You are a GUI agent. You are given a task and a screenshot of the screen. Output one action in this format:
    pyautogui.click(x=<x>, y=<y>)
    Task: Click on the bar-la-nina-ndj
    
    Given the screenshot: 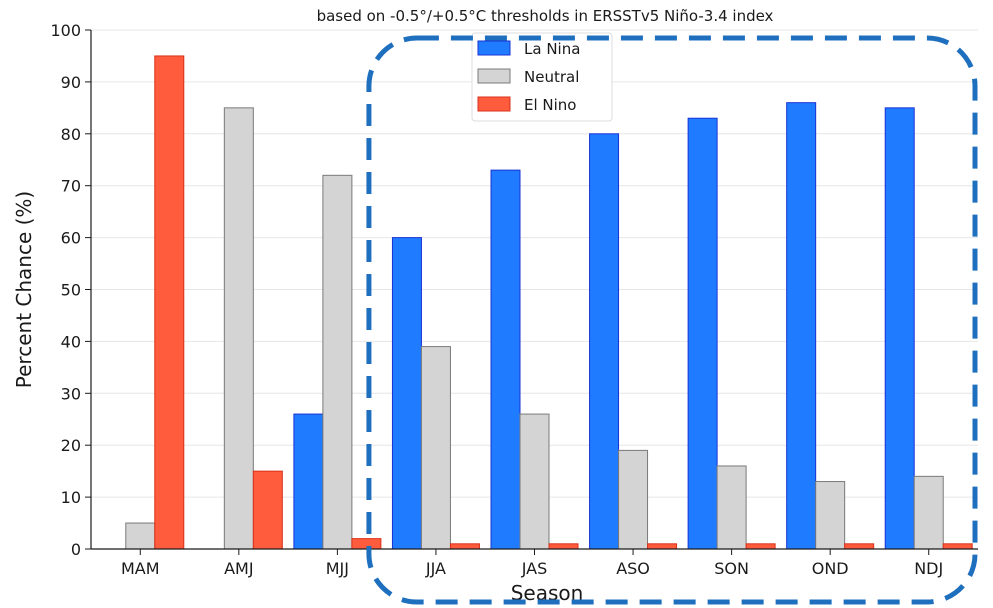 What is the action you would take?
    pyautogui.click(x=899, y=328)
    